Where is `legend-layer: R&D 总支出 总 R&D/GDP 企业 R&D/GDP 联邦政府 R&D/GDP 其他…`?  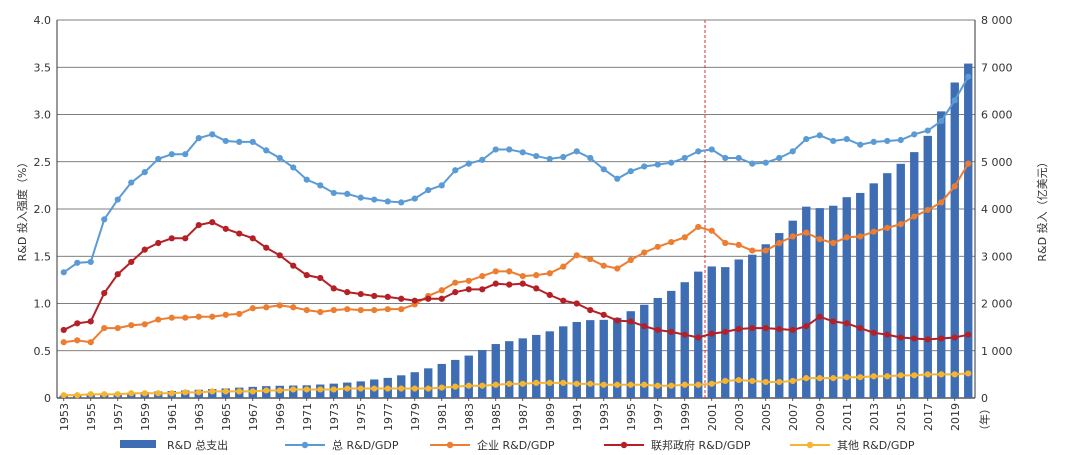 legend-layer: R&D 总支出 总 R&D/GDP 企业 R&D/GDP 联邦政府 R&D/GDP 其他… is located at coordinates (517, 445).